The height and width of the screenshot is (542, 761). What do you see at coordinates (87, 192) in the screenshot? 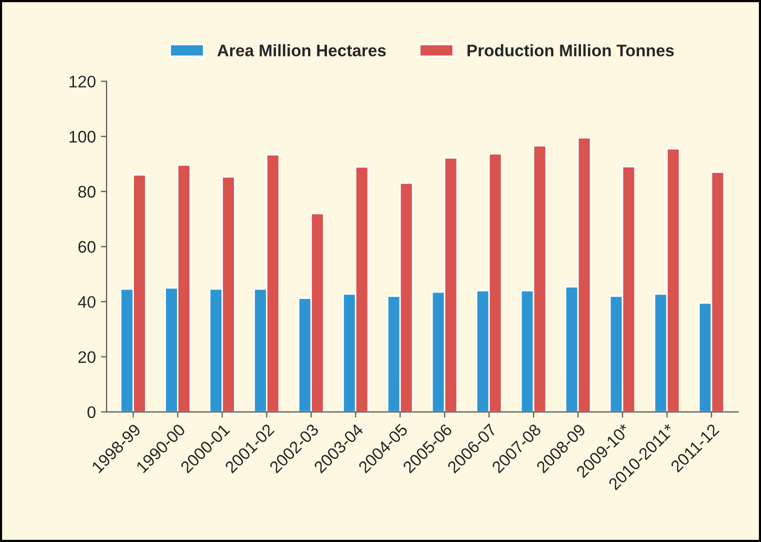
I see `y-tick-label: 80` at bounding box center [87, 192].